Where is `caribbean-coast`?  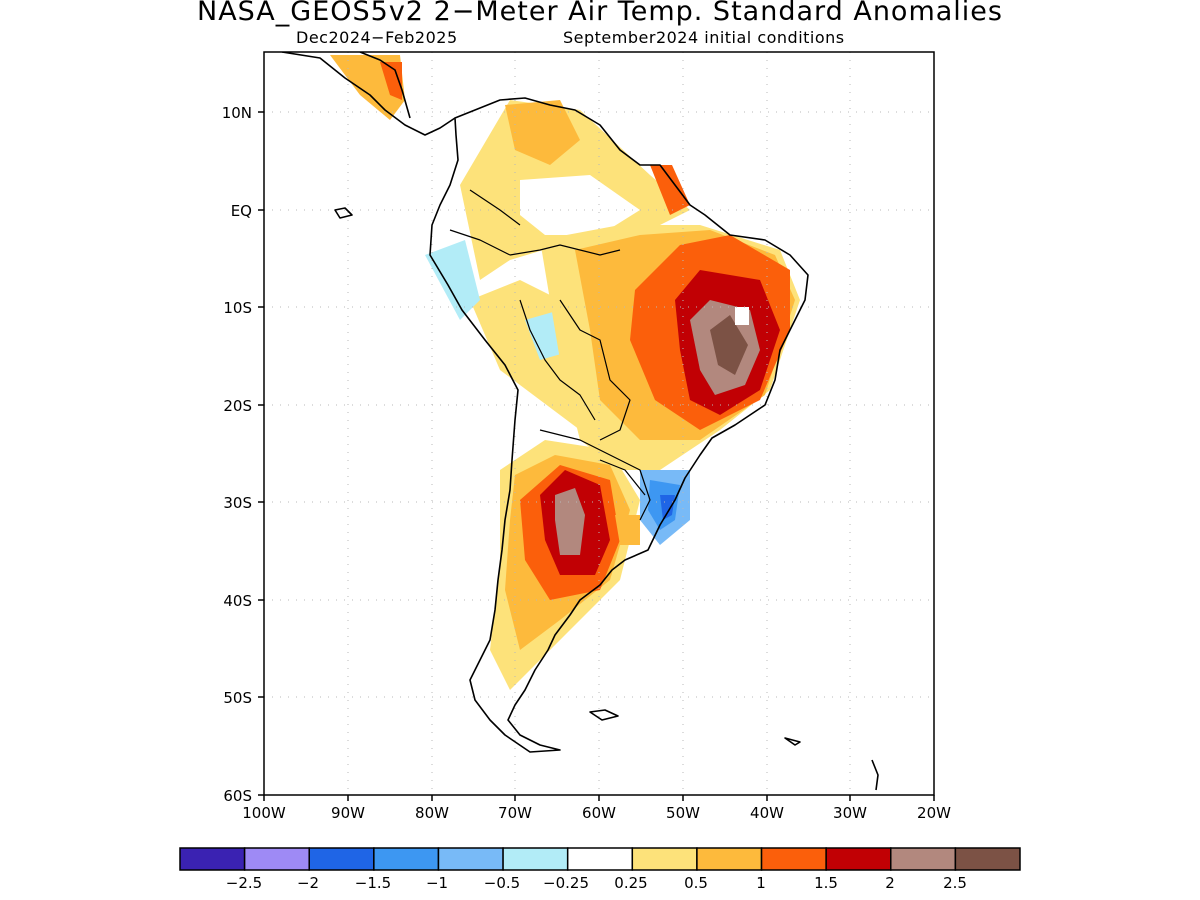 caribbean-coast is located at coordinates (385, 85).